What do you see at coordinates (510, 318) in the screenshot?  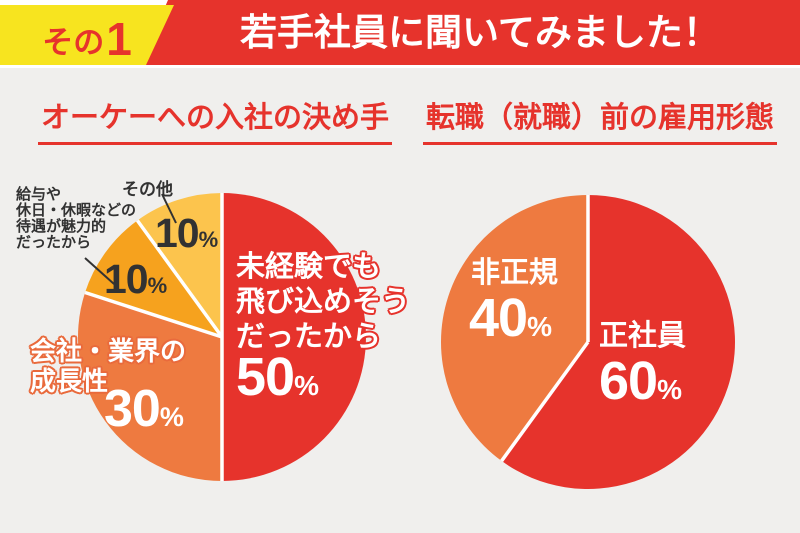 I see `slice-percent-non-regular: 40%` at bounding box center [510, 318].